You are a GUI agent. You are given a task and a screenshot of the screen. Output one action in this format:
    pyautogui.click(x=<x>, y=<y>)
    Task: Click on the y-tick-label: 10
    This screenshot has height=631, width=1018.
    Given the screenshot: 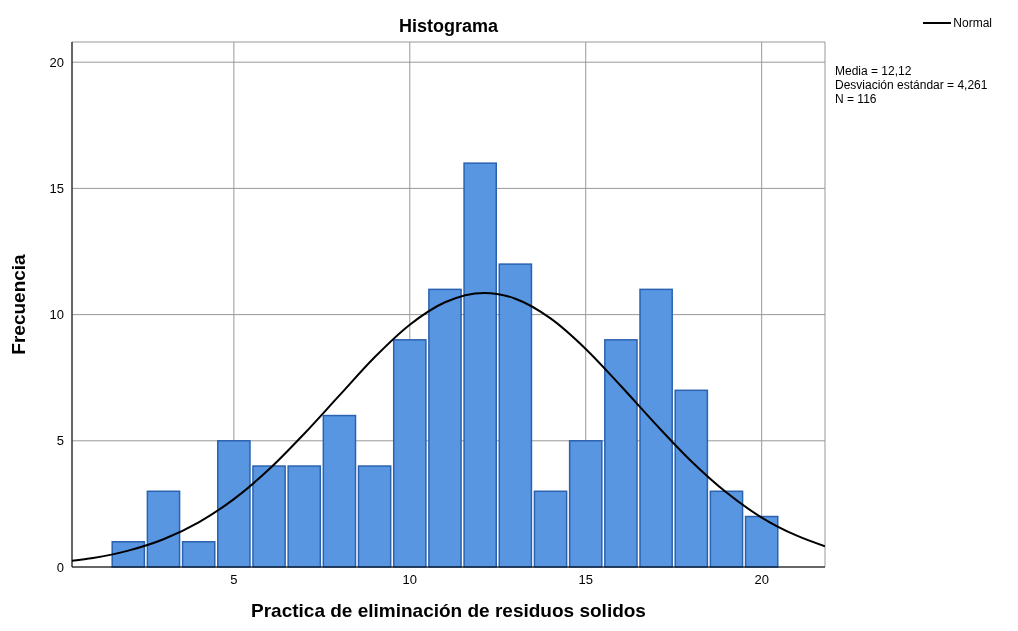 What is the action you would take?
    pyautogui.click(x=56, y=315)
    